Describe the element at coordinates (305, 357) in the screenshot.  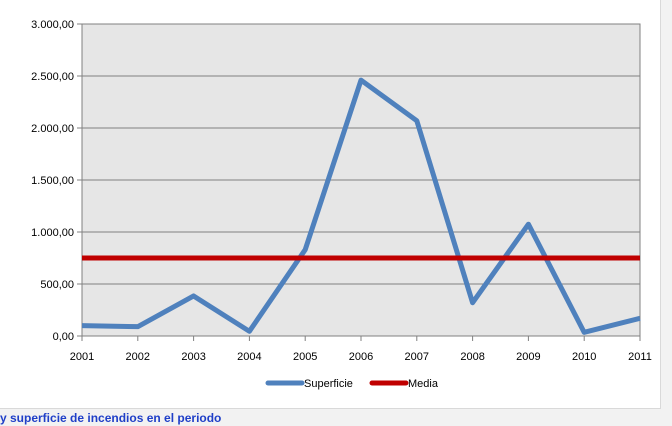
I see `x-tick-label: 2005` at that location.